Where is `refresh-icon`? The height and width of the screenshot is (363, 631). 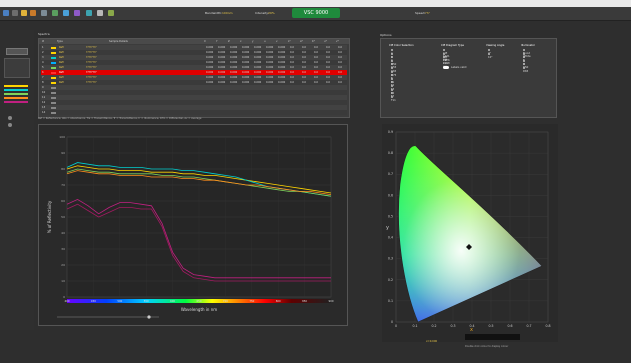 refresh-icon is located at coordinates (77, 13).